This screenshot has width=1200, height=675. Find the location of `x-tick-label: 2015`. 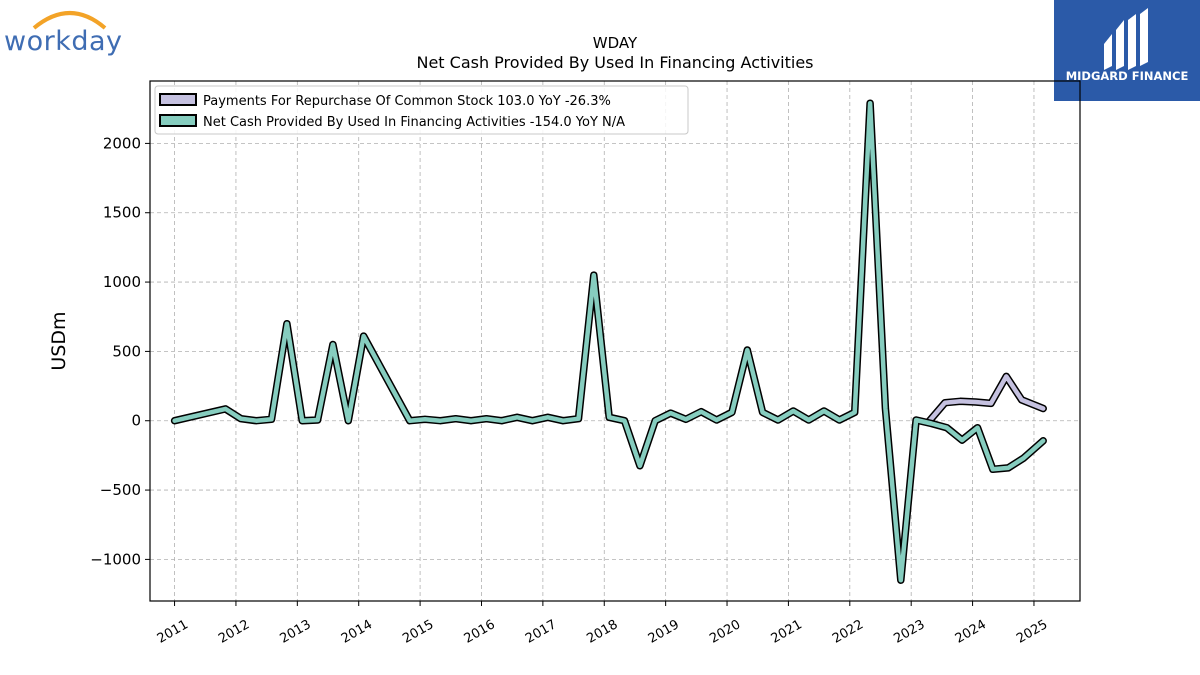

x-tick-label: 2015 is located at coordinates (418, 632).